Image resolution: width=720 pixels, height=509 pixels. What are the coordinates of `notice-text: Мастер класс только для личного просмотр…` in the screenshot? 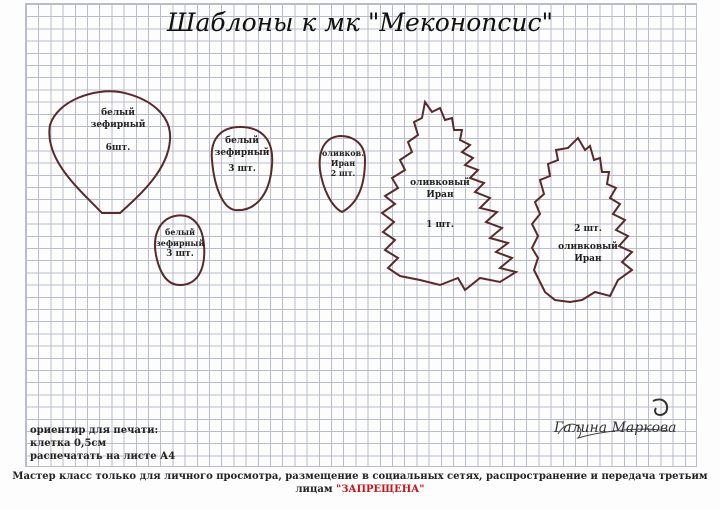 It's located at (360, 483).